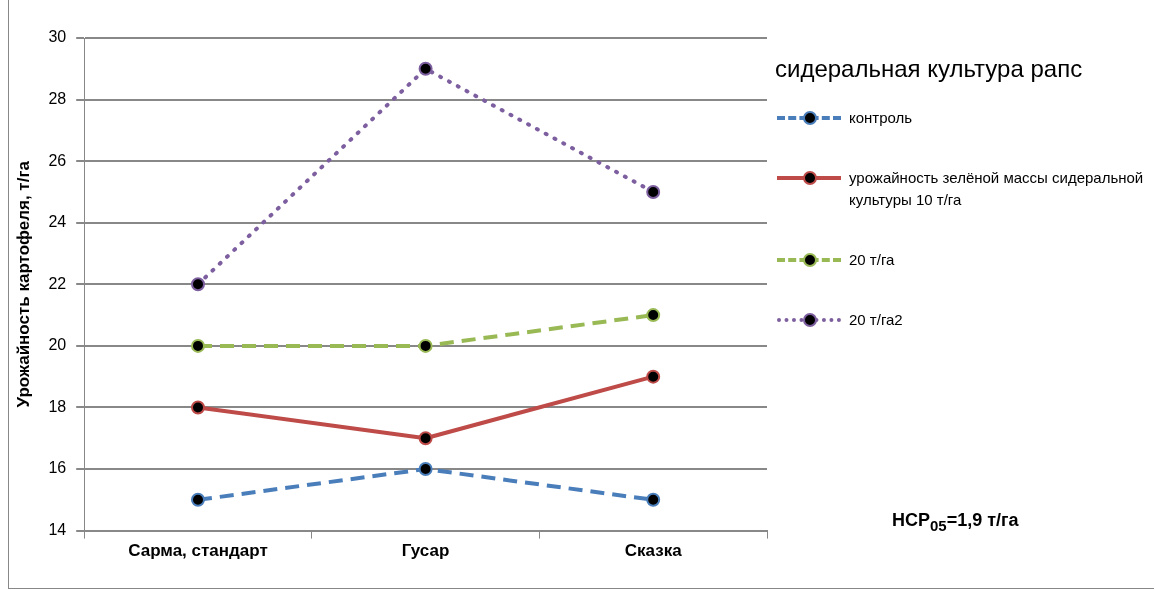 Image resolution: width=1155 pixels, height=590 pixels. What do you see at coordinates (57, 530) in the screenshot?
I see `y-tick-label: 14` at bounding box center [57, 530].